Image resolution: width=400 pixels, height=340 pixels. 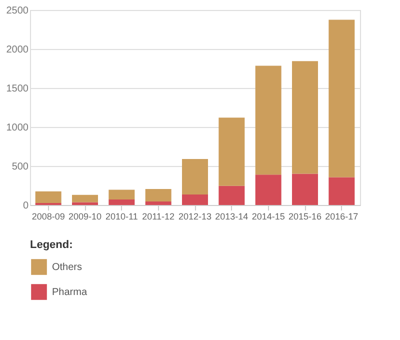 What do you see at coordinates (341, 217) in the screenshot?
I see `x-tick-label: 2016-17` at bounding box center [341, 217].